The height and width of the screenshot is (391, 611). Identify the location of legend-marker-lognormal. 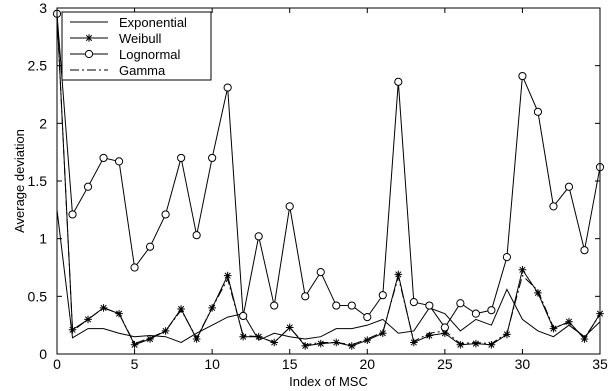
(89, 54).